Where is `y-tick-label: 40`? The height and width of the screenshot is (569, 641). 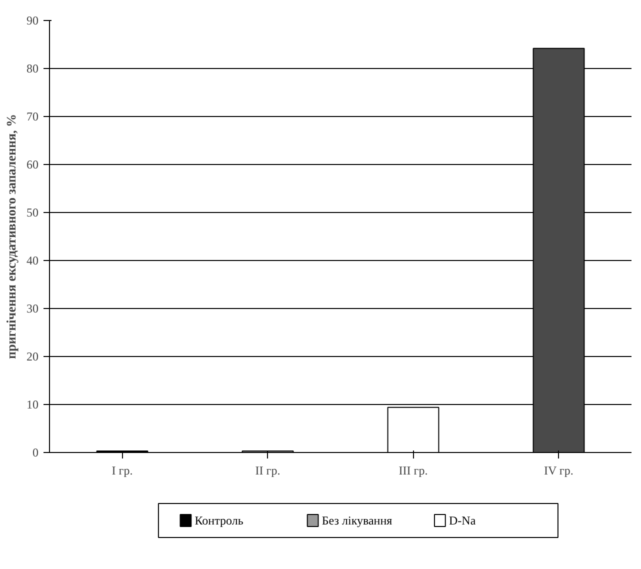
y-tick-label: 40 is located at coordinates (32, 261).